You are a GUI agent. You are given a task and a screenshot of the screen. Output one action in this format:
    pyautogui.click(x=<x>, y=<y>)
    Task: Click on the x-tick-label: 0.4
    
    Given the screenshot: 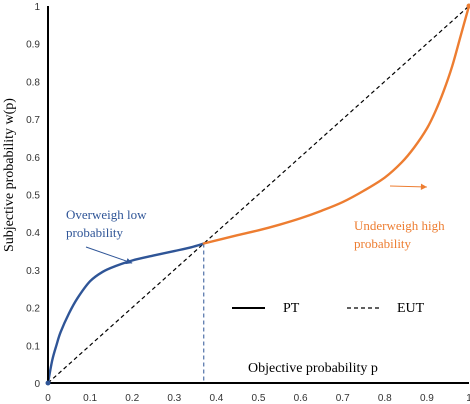 What is the action you would take?
    pyautogui.click(x=216, y=398)
    